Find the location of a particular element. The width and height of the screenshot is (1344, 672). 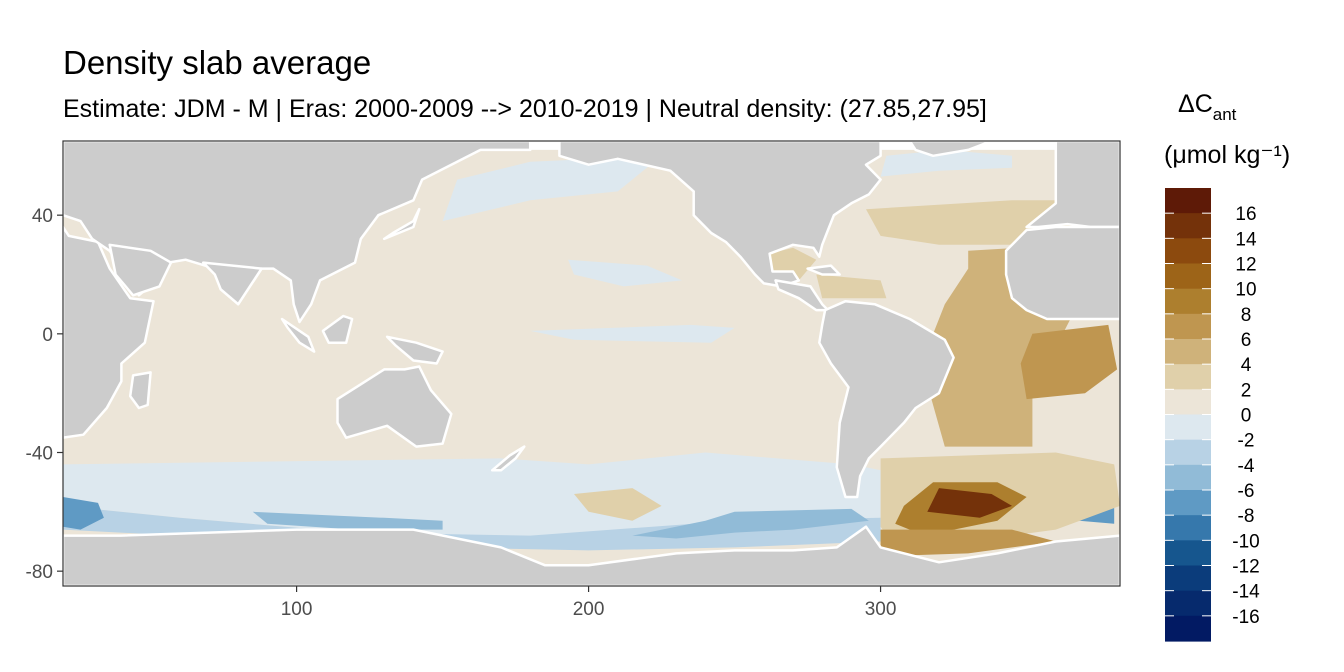

y-tick-label: 40 is located at coordinates (42, 216).